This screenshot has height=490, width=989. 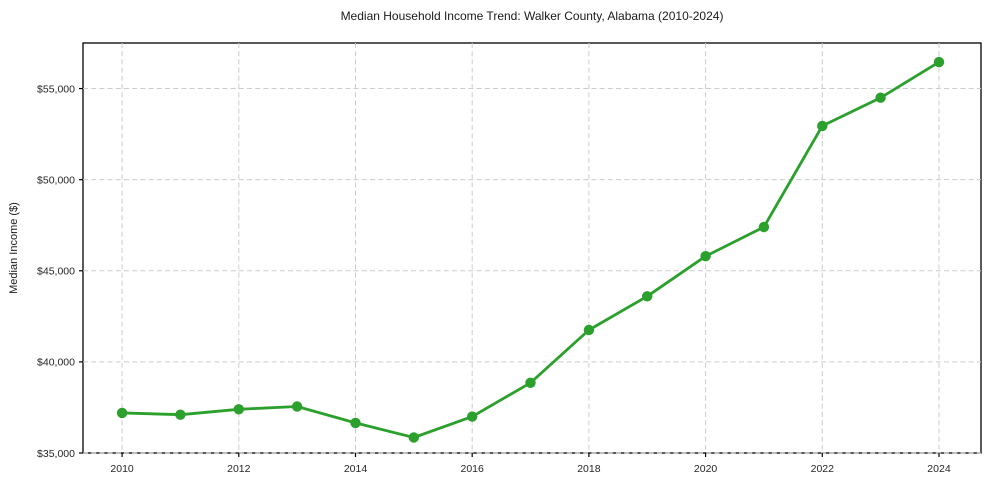 What do you see at coordinates (939, 62) in the screenshot?
I see `data-point-2024` at bounding box center [939, 62].